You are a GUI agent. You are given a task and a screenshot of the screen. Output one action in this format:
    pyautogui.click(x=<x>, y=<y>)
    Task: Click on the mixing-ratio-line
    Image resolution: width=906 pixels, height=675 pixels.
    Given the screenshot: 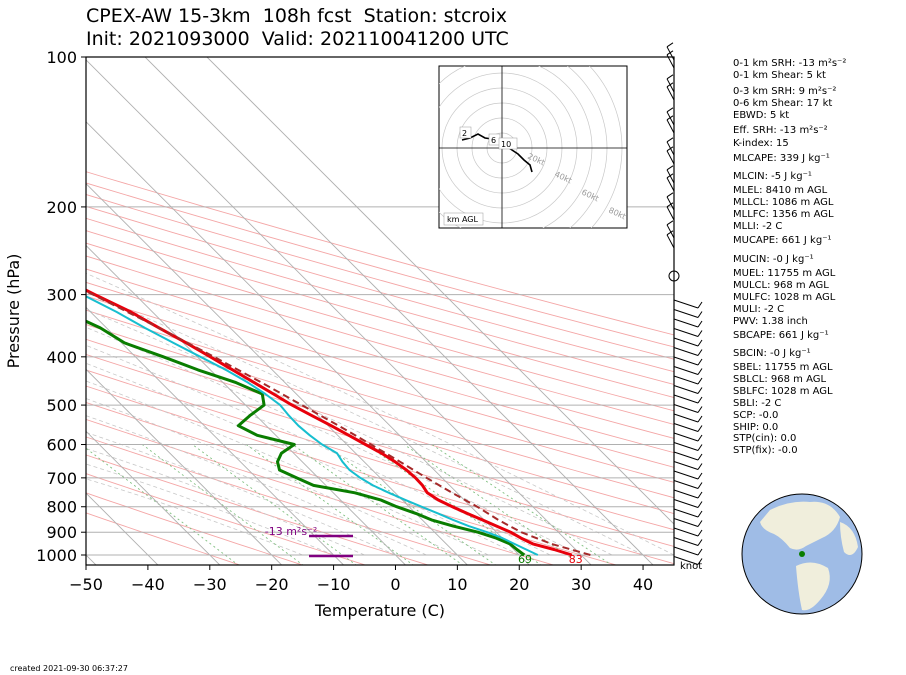 What is the action you would take?
    pyautogui.click(x=223, y=504)
    